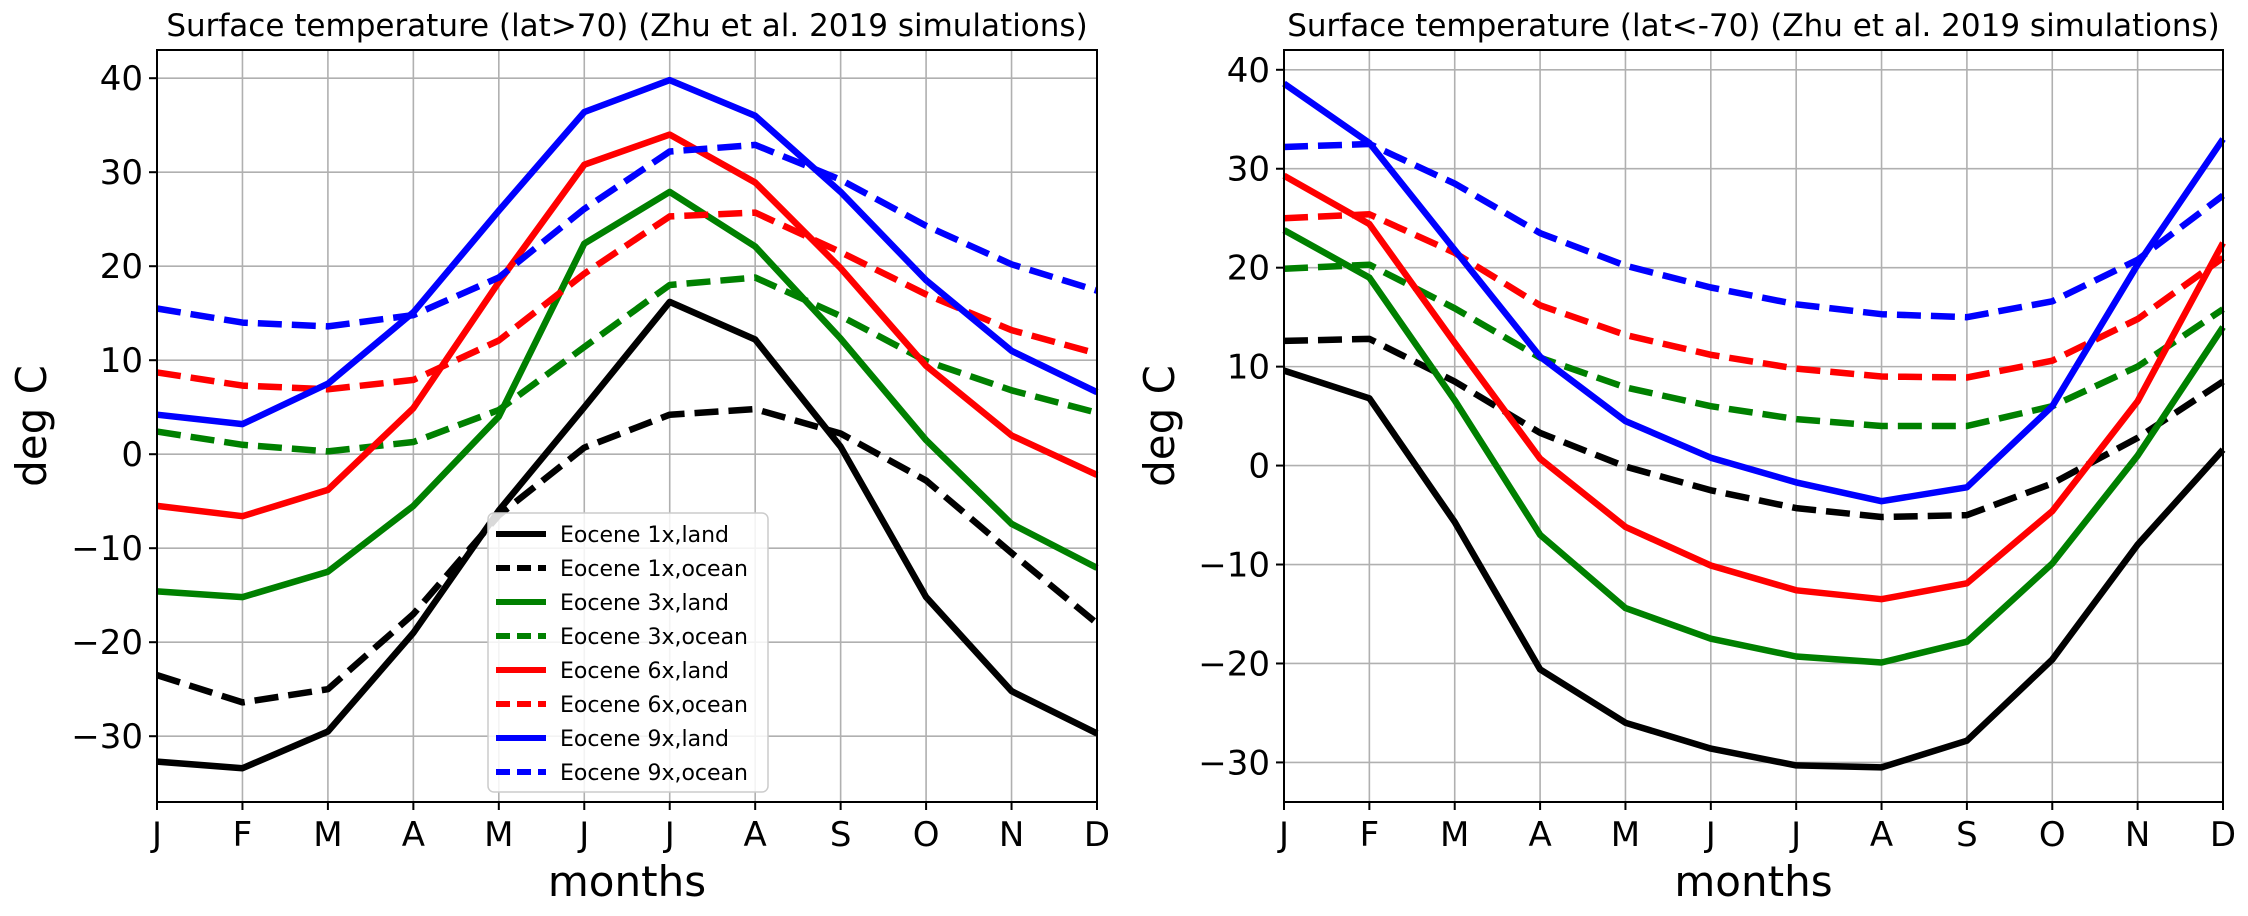 The height and width of the screenshot is (916, 2248). What do you see at coordinates (654, 705) in the screenshot?
I see `legend-entry: Eocene 6x,ocean` at bounding box center [654, 705].